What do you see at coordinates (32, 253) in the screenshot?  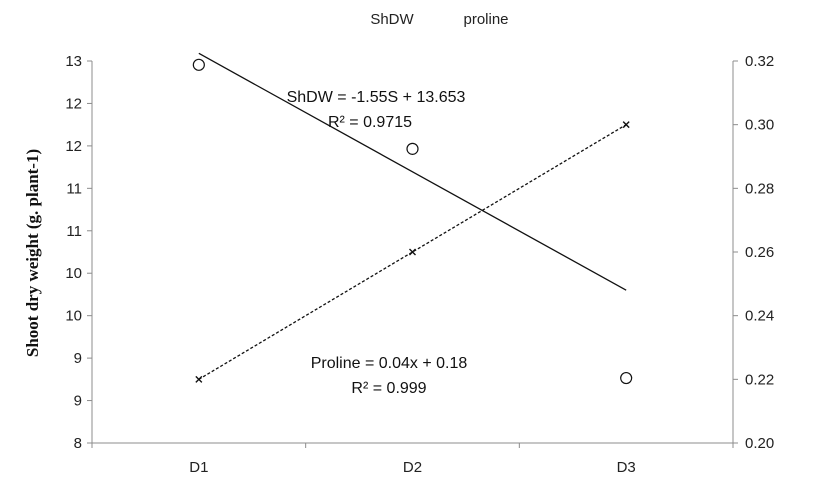 I see `left-axis-title: Shoot dry weight (g. plant-1)` at bounding box center [32, 253].